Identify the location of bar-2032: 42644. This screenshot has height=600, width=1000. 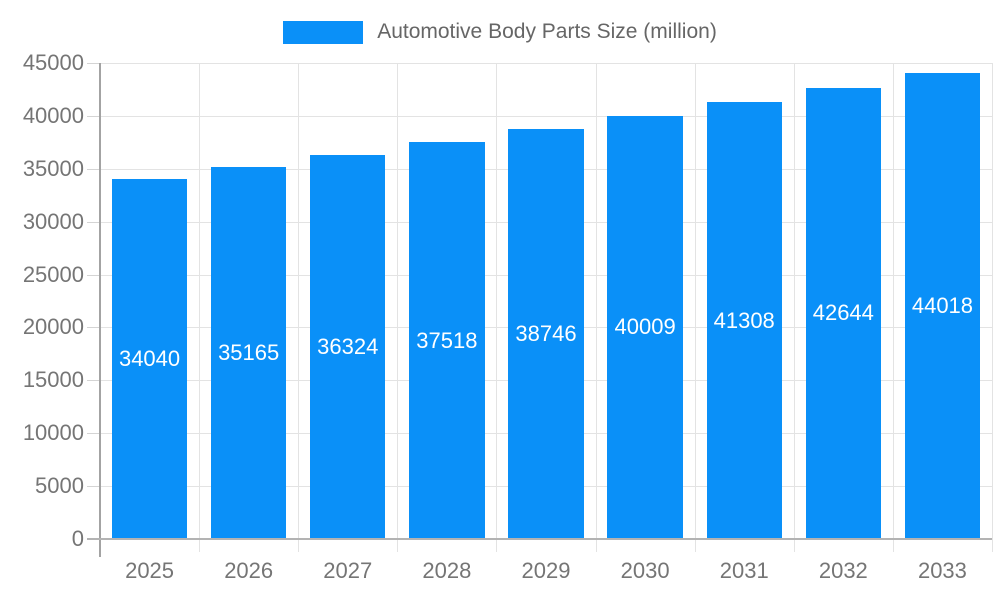
(843, 313).